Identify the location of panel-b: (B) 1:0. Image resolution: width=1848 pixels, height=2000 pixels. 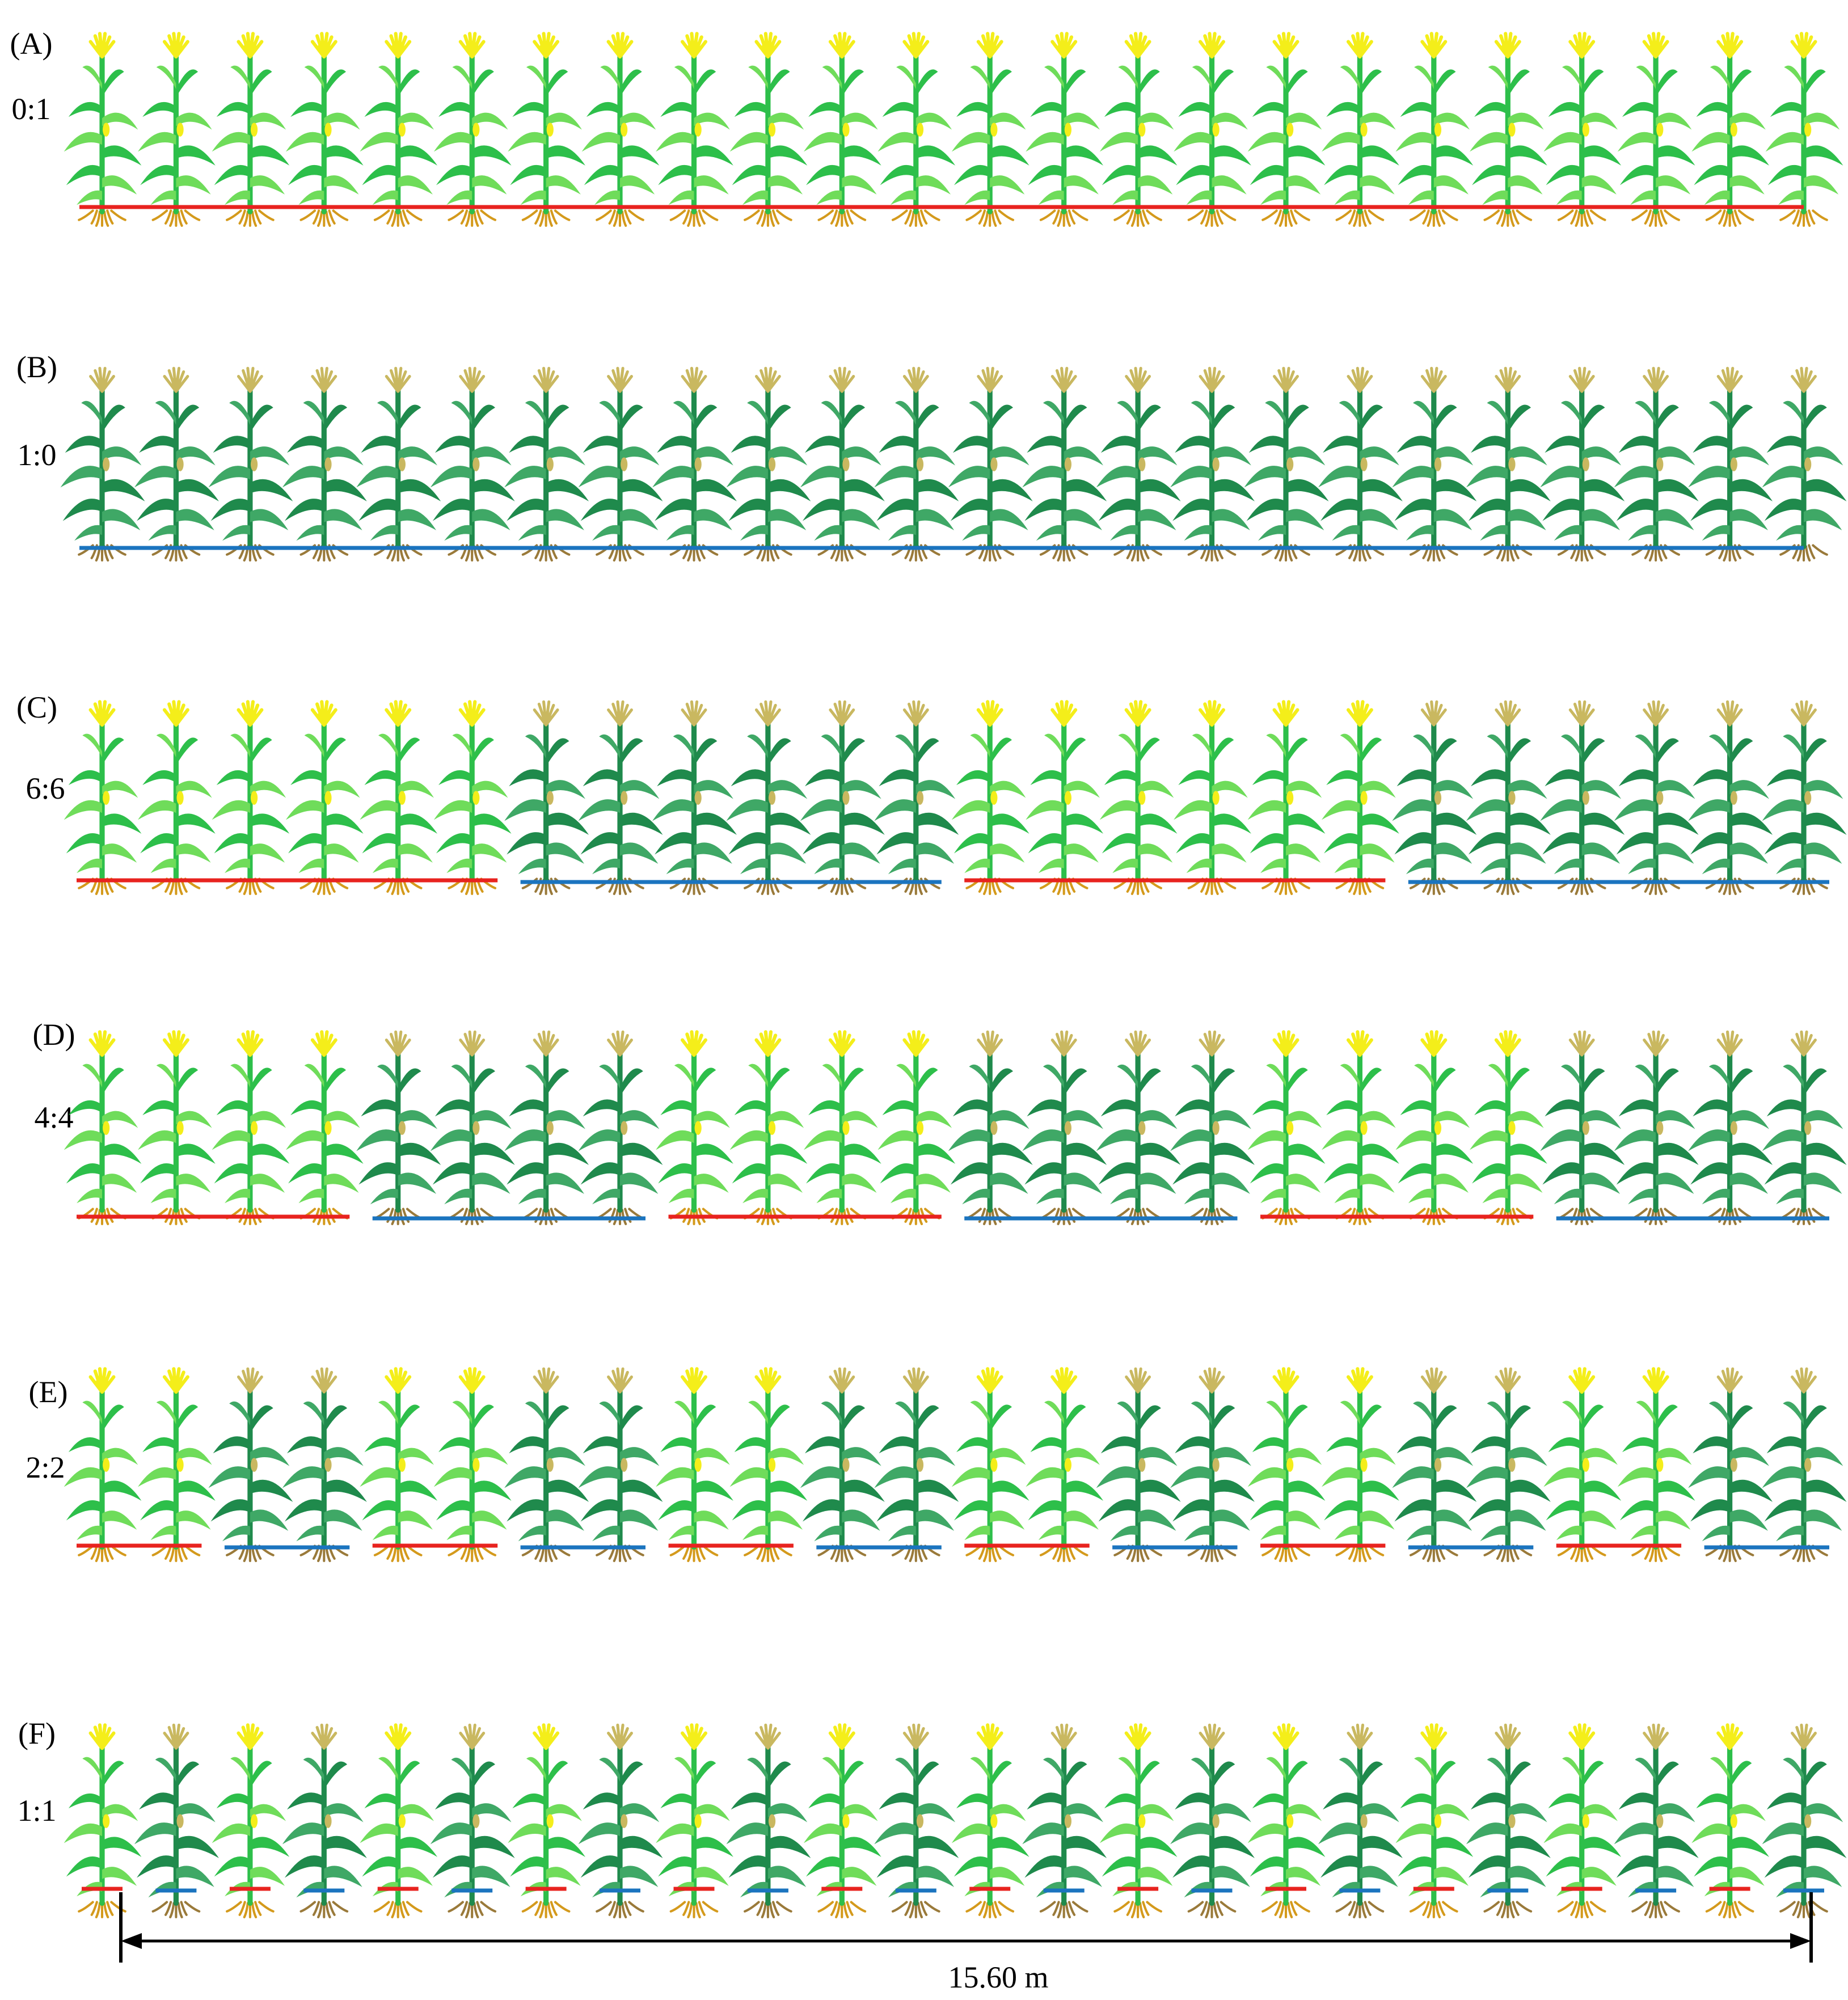
(931, 455).